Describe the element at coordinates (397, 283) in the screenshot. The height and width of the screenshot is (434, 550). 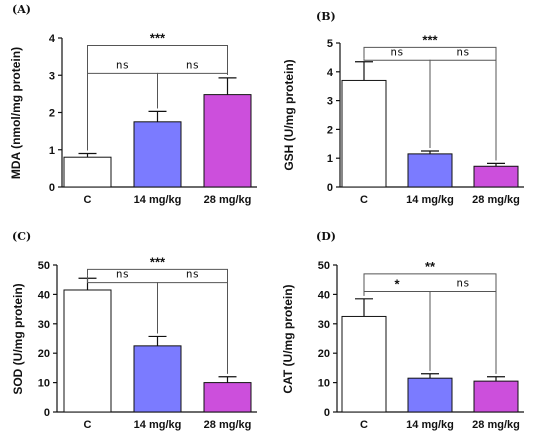
I see `significance-label: *` at that location.